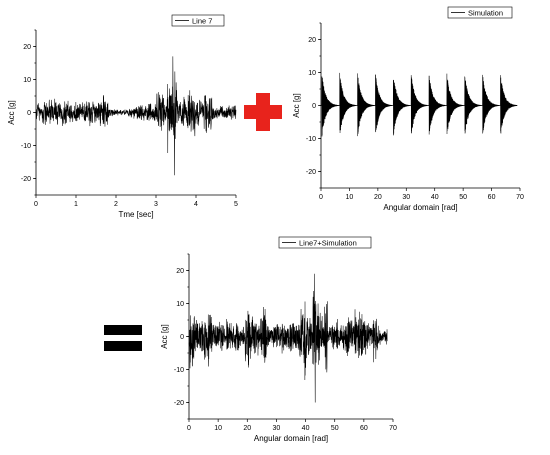 This screenshot has height=455, width=550. I want to click on x-tick-label: 2, so click(116, 204).